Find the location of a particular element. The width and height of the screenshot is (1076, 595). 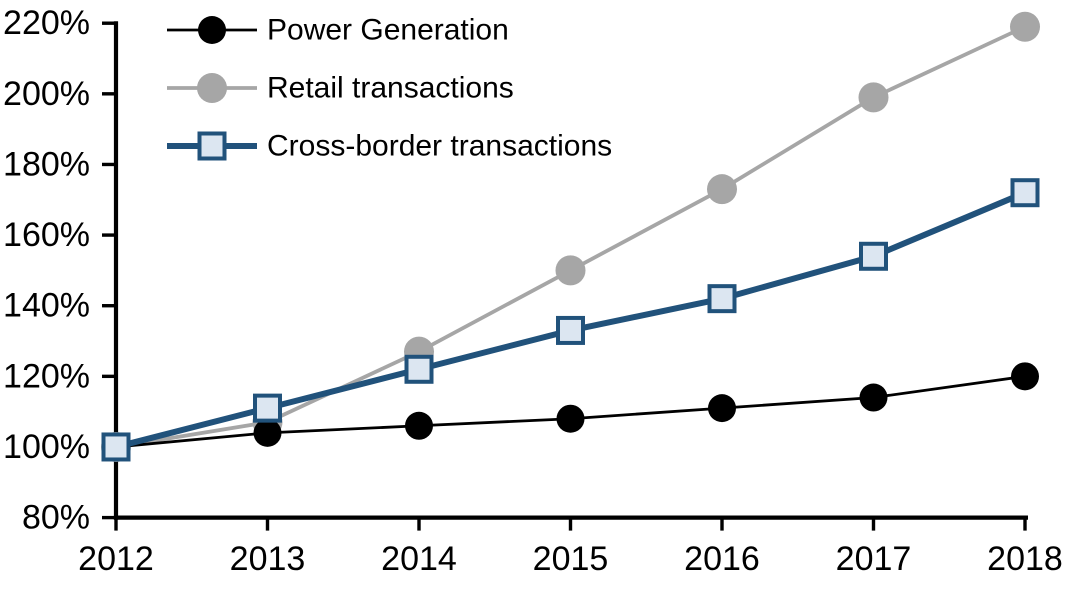

y-tick-label: 220% is located at coordinates (46, 23).